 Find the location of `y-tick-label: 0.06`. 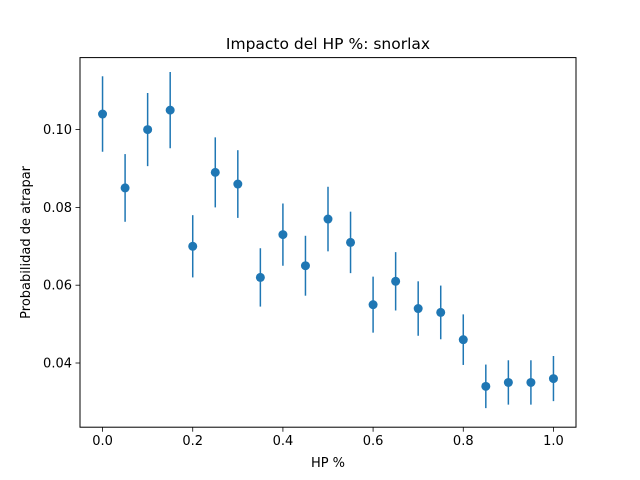

y-tick-label: 0.06 is located at coordinates (57, 286).